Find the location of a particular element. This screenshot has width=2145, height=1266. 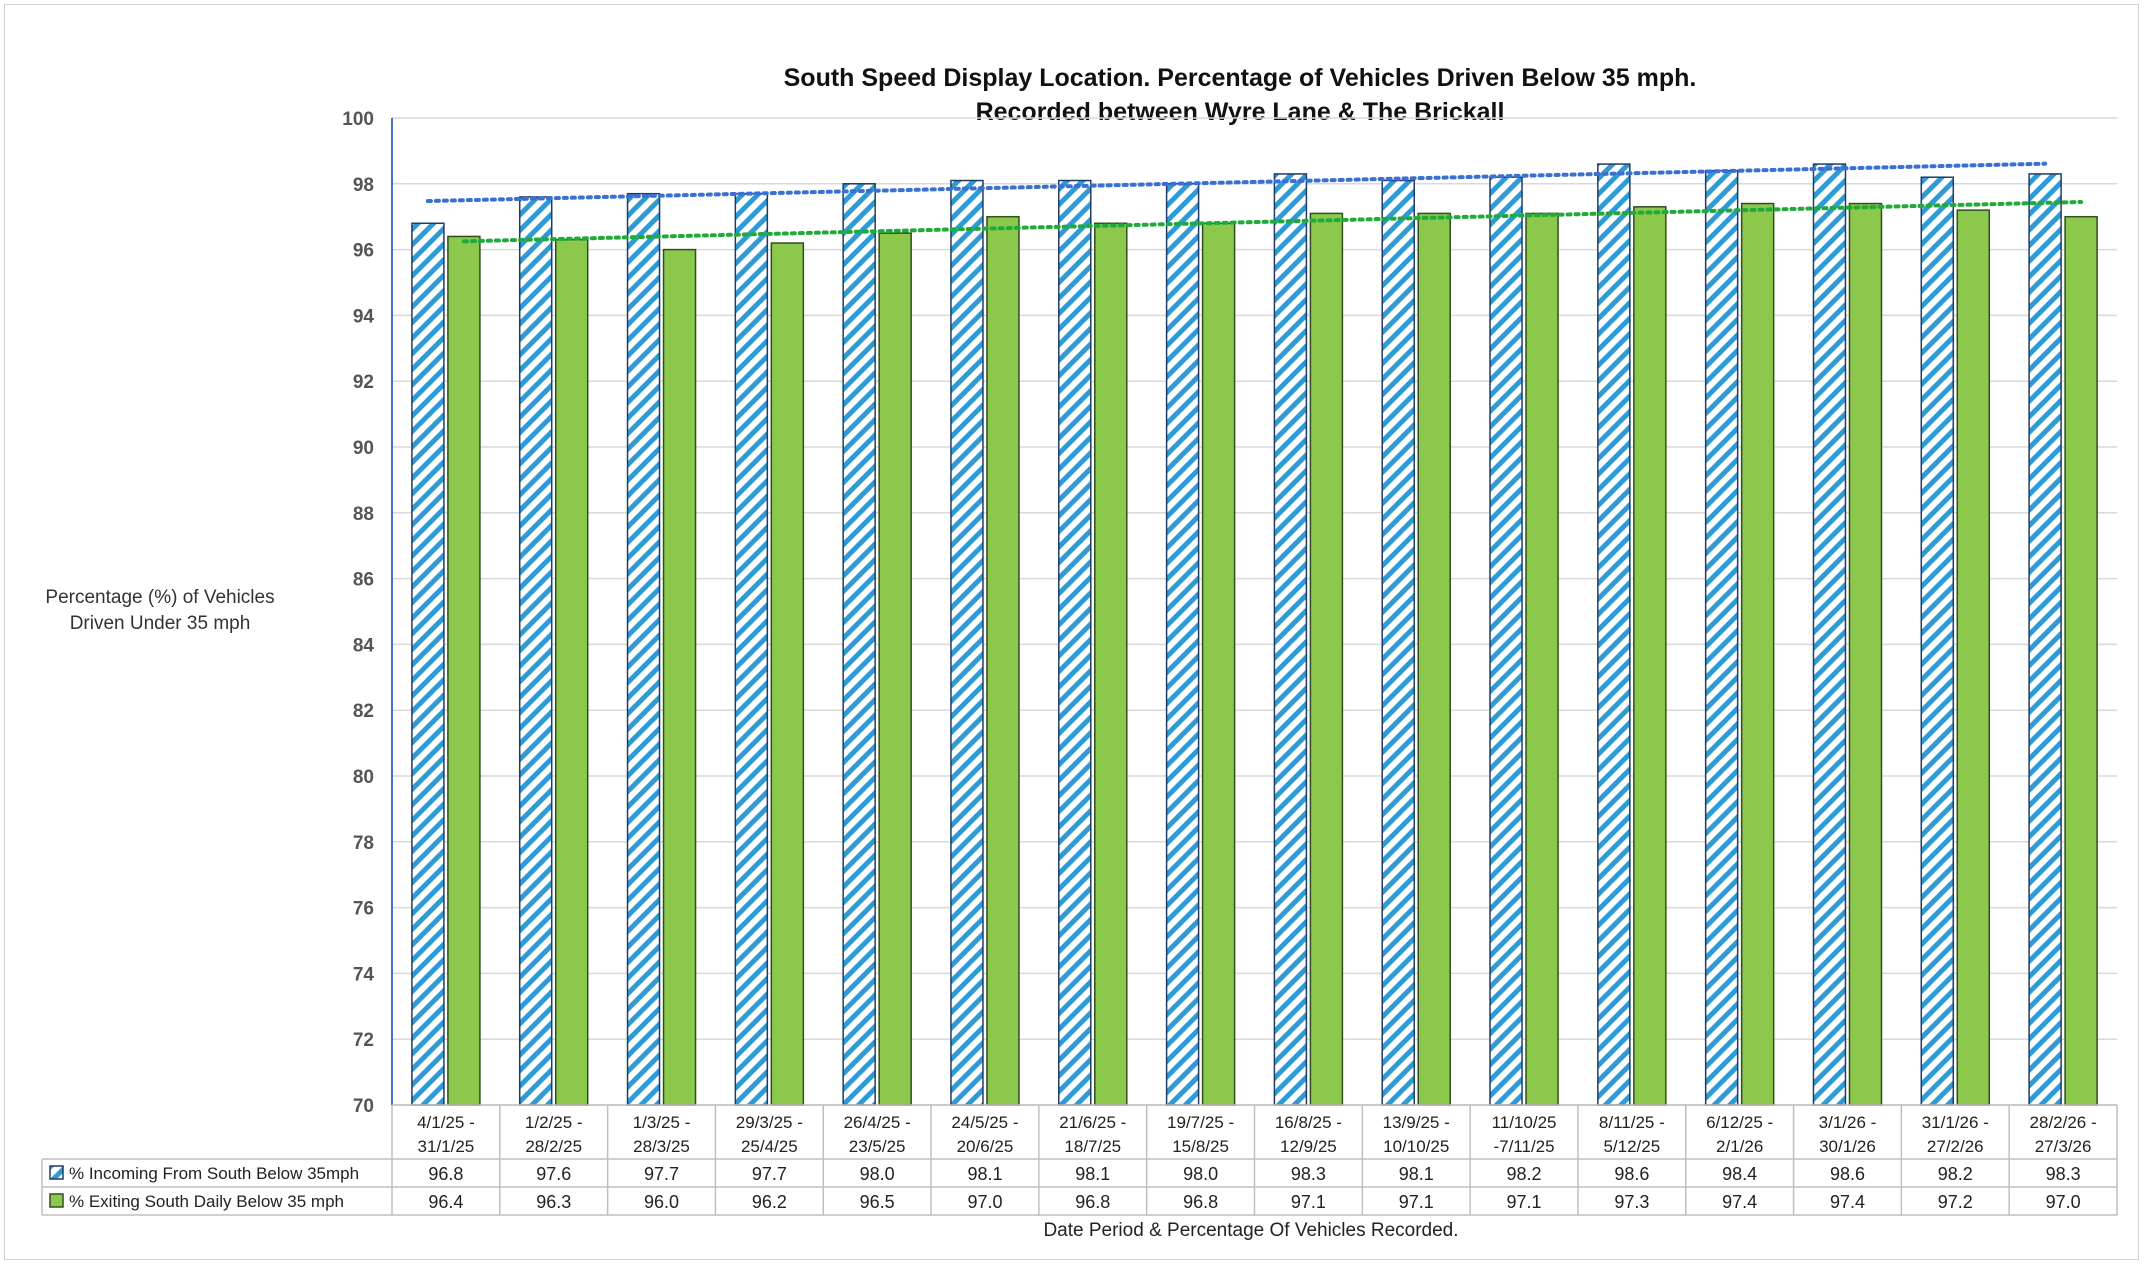

trendline-incoming is located at coordinates (1236, 182).